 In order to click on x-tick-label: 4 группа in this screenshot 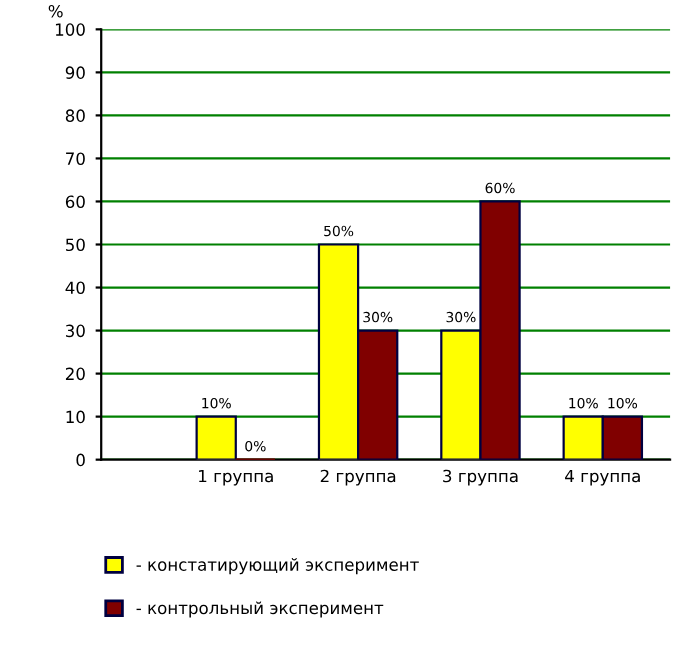, I will do `click(602, 477)`.